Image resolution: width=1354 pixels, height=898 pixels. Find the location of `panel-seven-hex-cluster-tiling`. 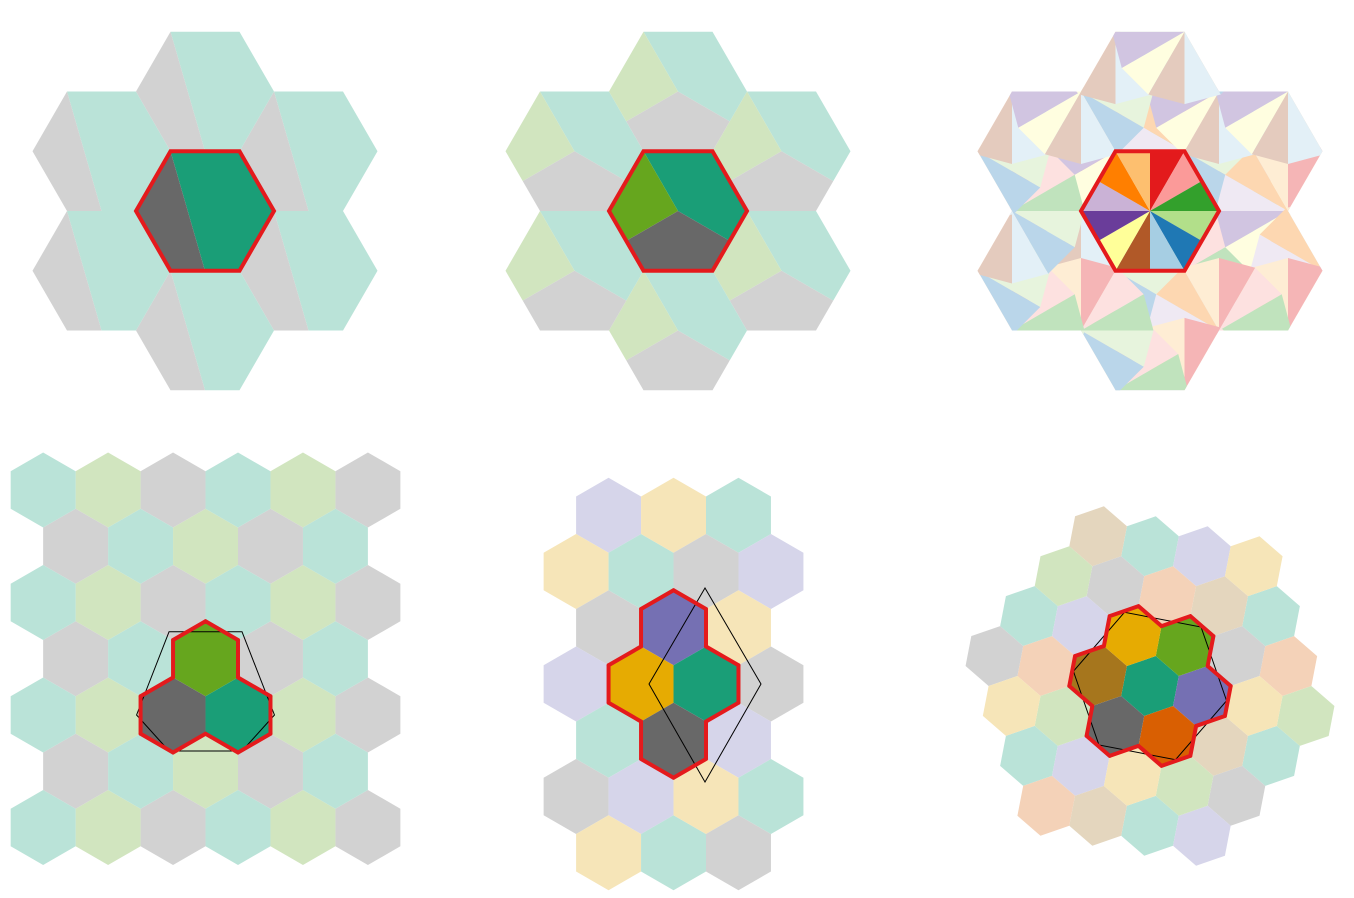

panel-seven-hex-cluster-tiling is located at coordinates (1150, 686).